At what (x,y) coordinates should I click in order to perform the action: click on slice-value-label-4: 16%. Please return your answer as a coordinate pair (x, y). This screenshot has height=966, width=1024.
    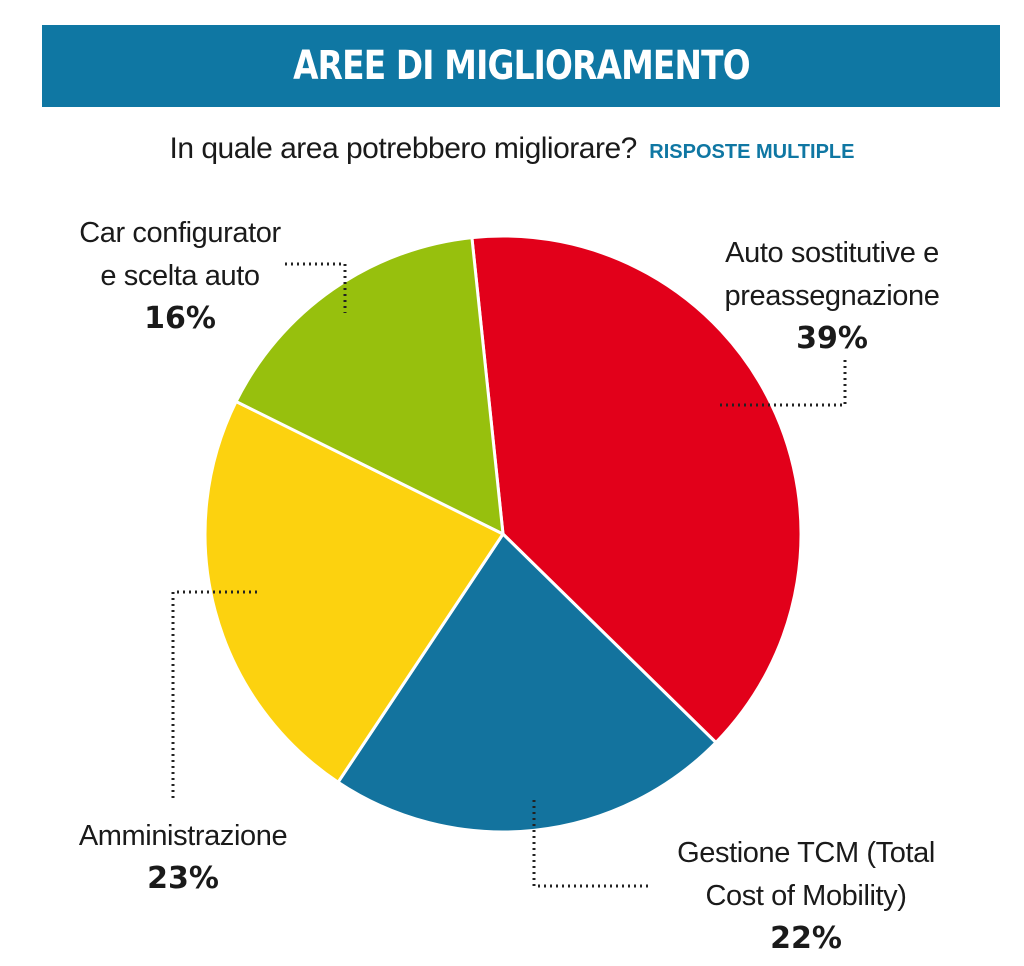
    Looking at the image, I should click on (180, 318).